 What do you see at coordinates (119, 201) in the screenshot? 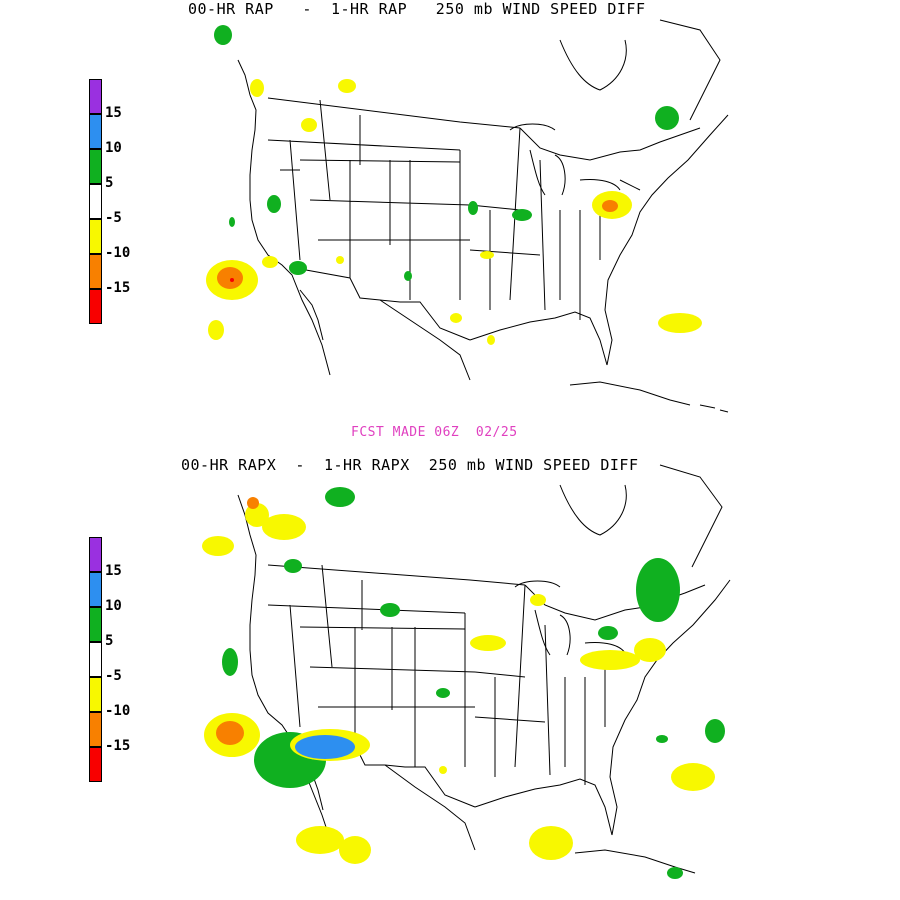
I see `top-legend: 15 10 5 -5 -10 -15` at bounding box center [119, 201].